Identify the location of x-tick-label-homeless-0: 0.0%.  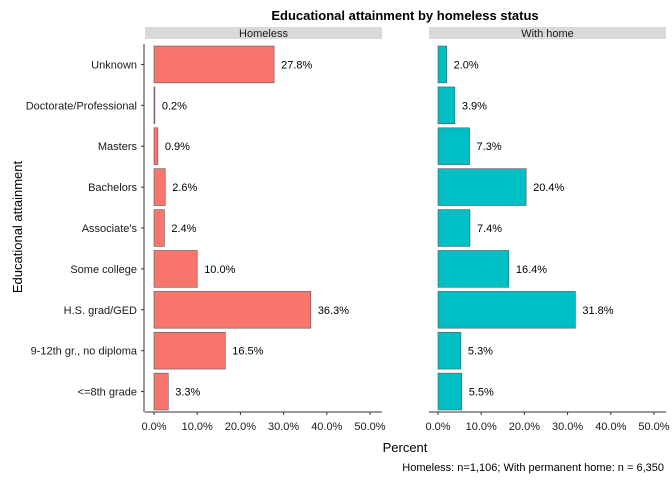
(153, 427).